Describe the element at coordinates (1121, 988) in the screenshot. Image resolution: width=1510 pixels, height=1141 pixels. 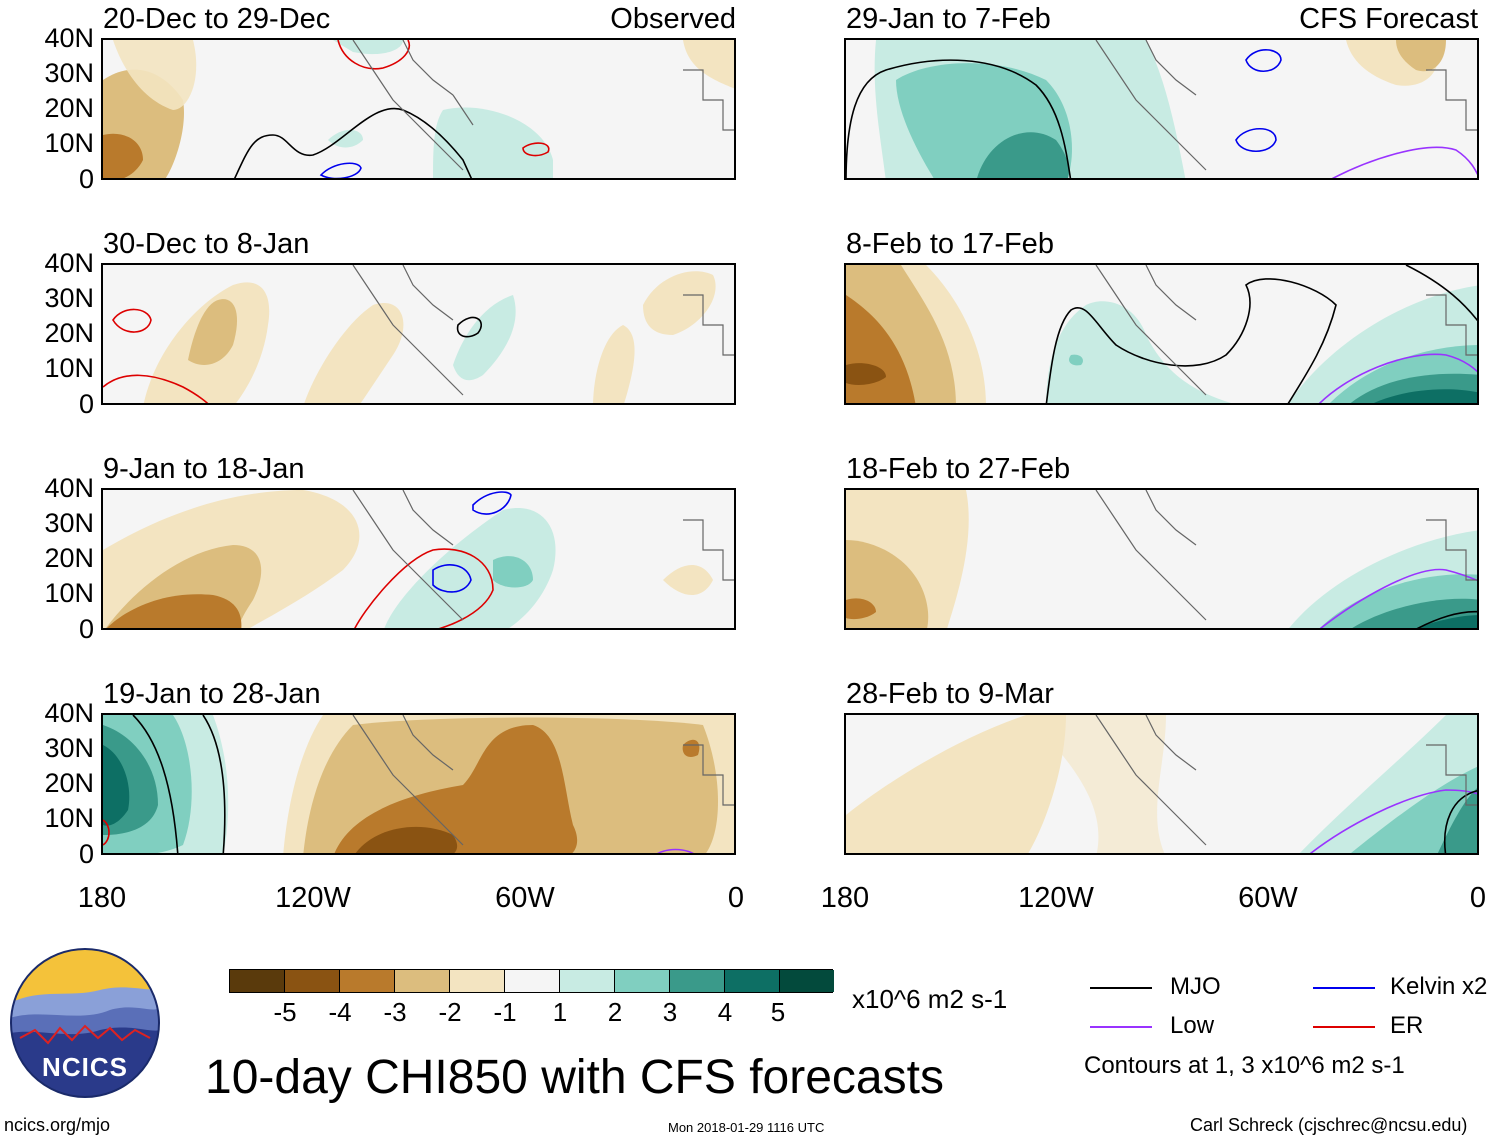
I see `legend-swatch-mjo` at that location.